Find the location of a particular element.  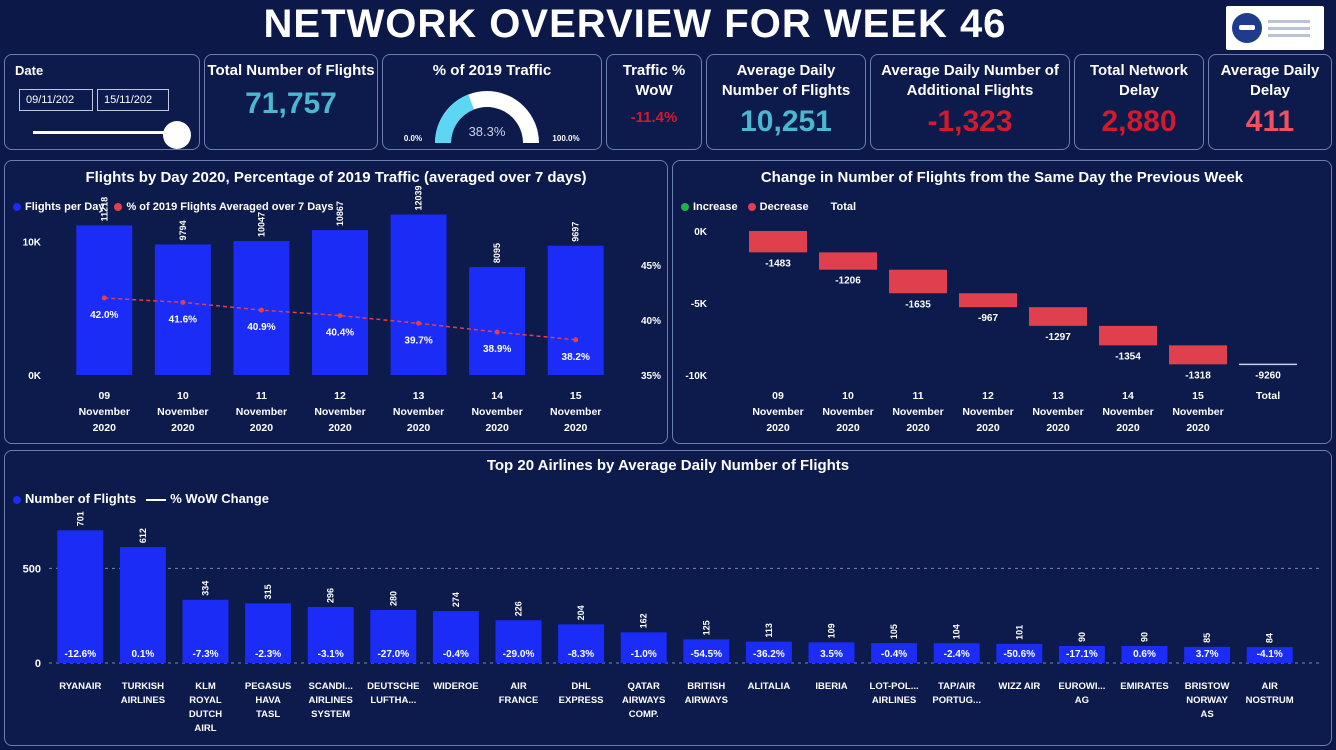

kpi-value: 71,757 is located at coordinates (291, 103).